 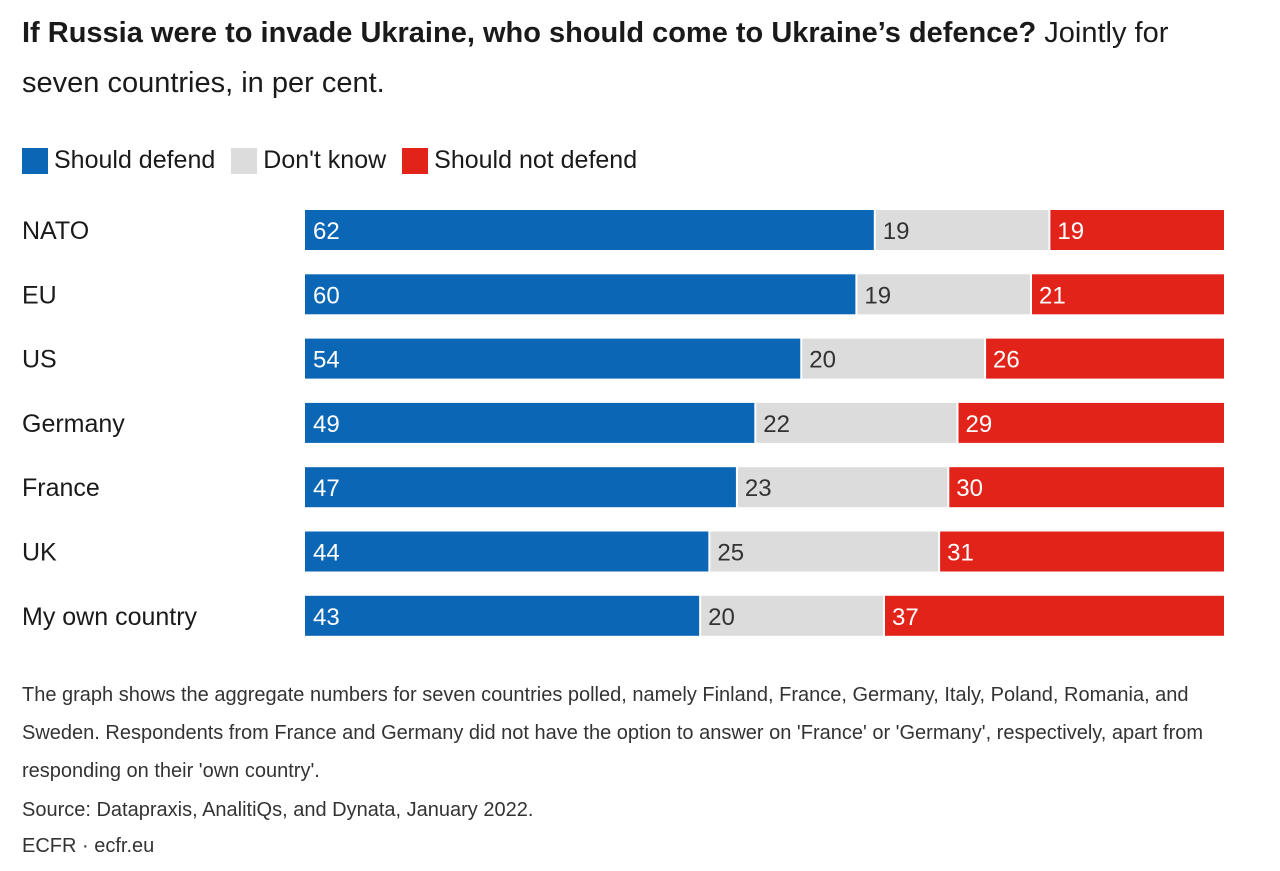 What do you see at coordinates (776, 424) in the screenshot?
I see `data-label: 22` at bounding box center [776, 424].